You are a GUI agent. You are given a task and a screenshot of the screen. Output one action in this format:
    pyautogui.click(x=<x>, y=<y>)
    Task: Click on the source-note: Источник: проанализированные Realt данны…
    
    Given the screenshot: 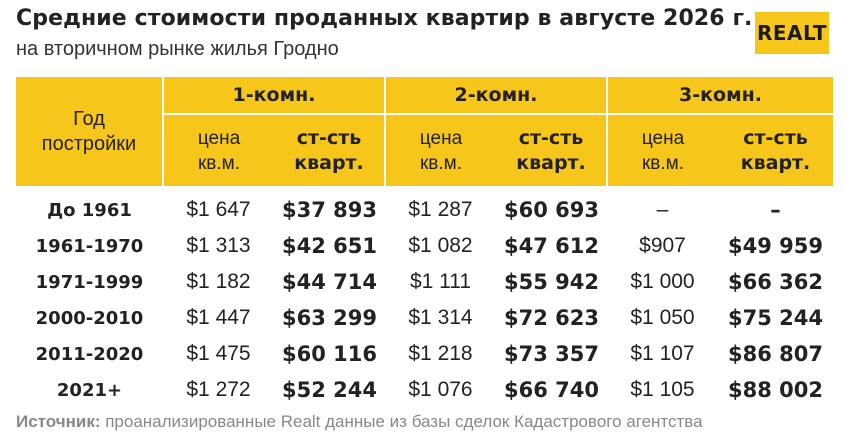 What is the action you would take?
    pyautogui.click(x=359, y=422)
    